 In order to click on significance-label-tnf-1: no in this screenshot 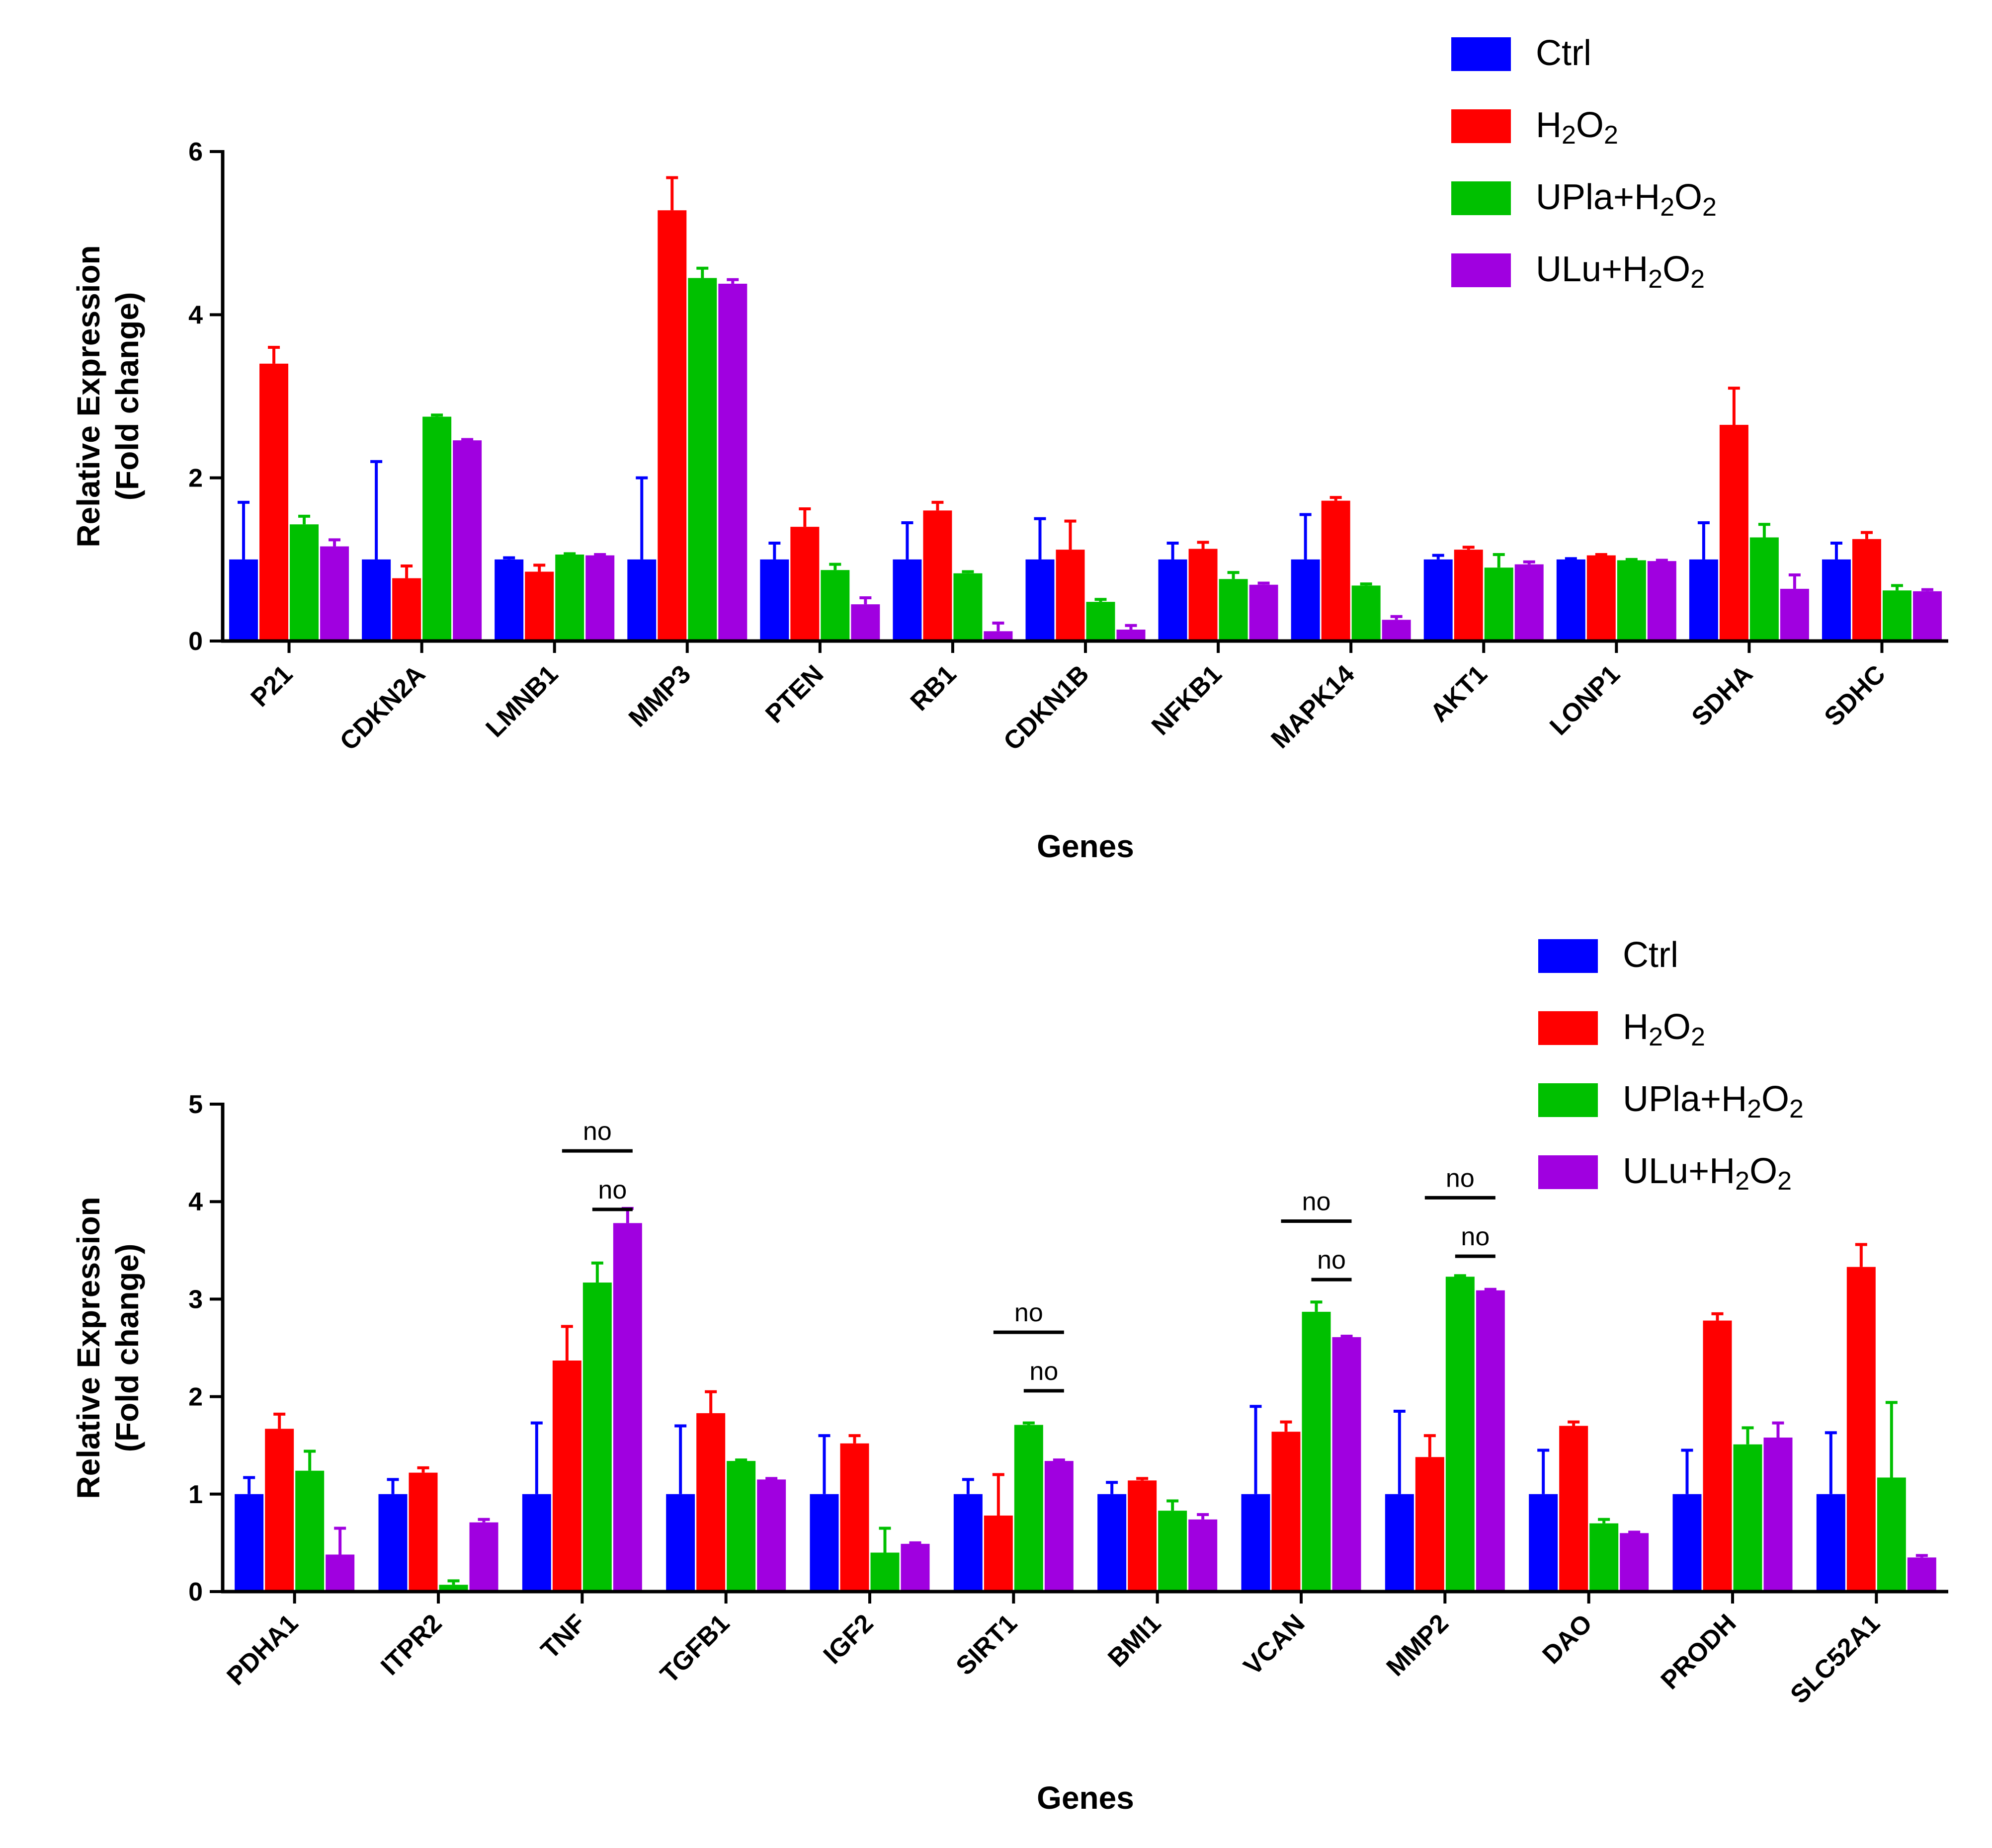, I will do `click(612, 1190)`.